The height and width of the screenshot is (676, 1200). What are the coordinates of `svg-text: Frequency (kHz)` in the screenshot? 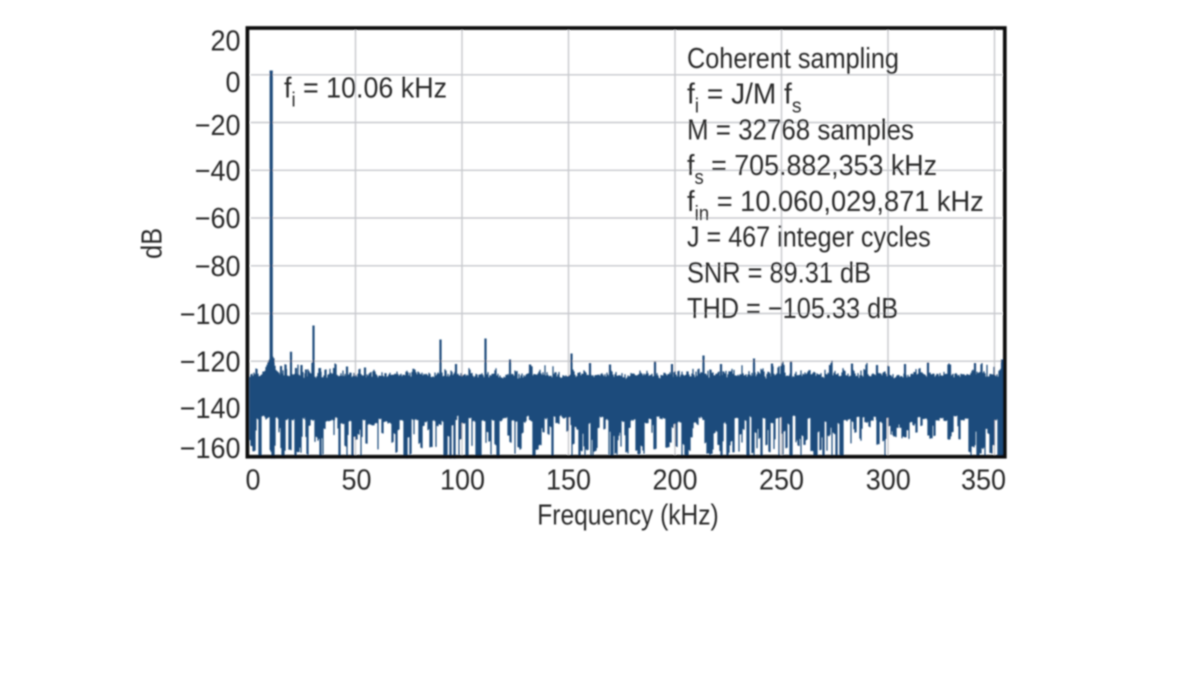 It's located at (627, 514).